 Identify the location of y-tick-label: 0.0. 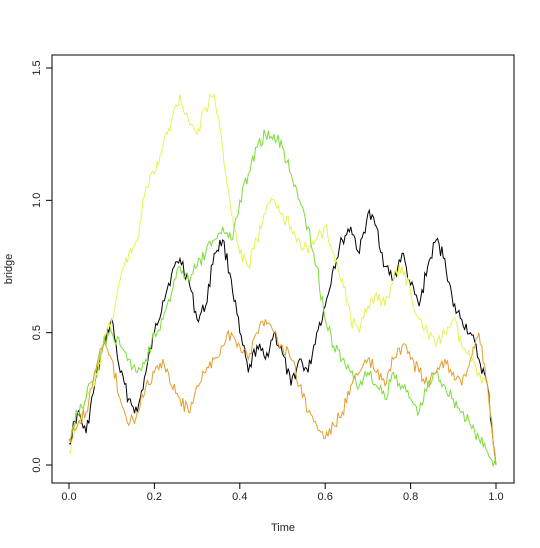
(37, 464).